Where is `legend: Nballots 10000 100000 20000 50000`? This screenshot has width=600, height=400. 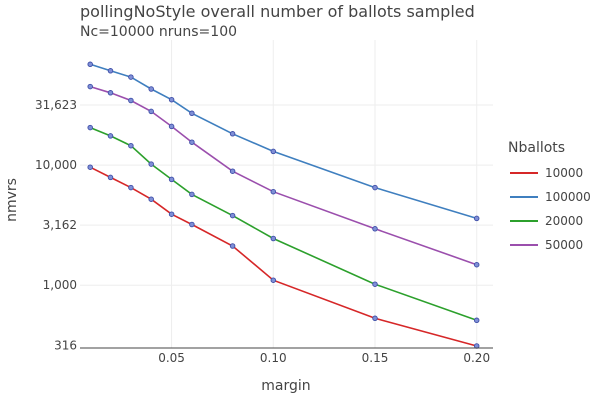 legend: Nballots 10000 100000 20000 50000 is located at coordinates (549, 196).